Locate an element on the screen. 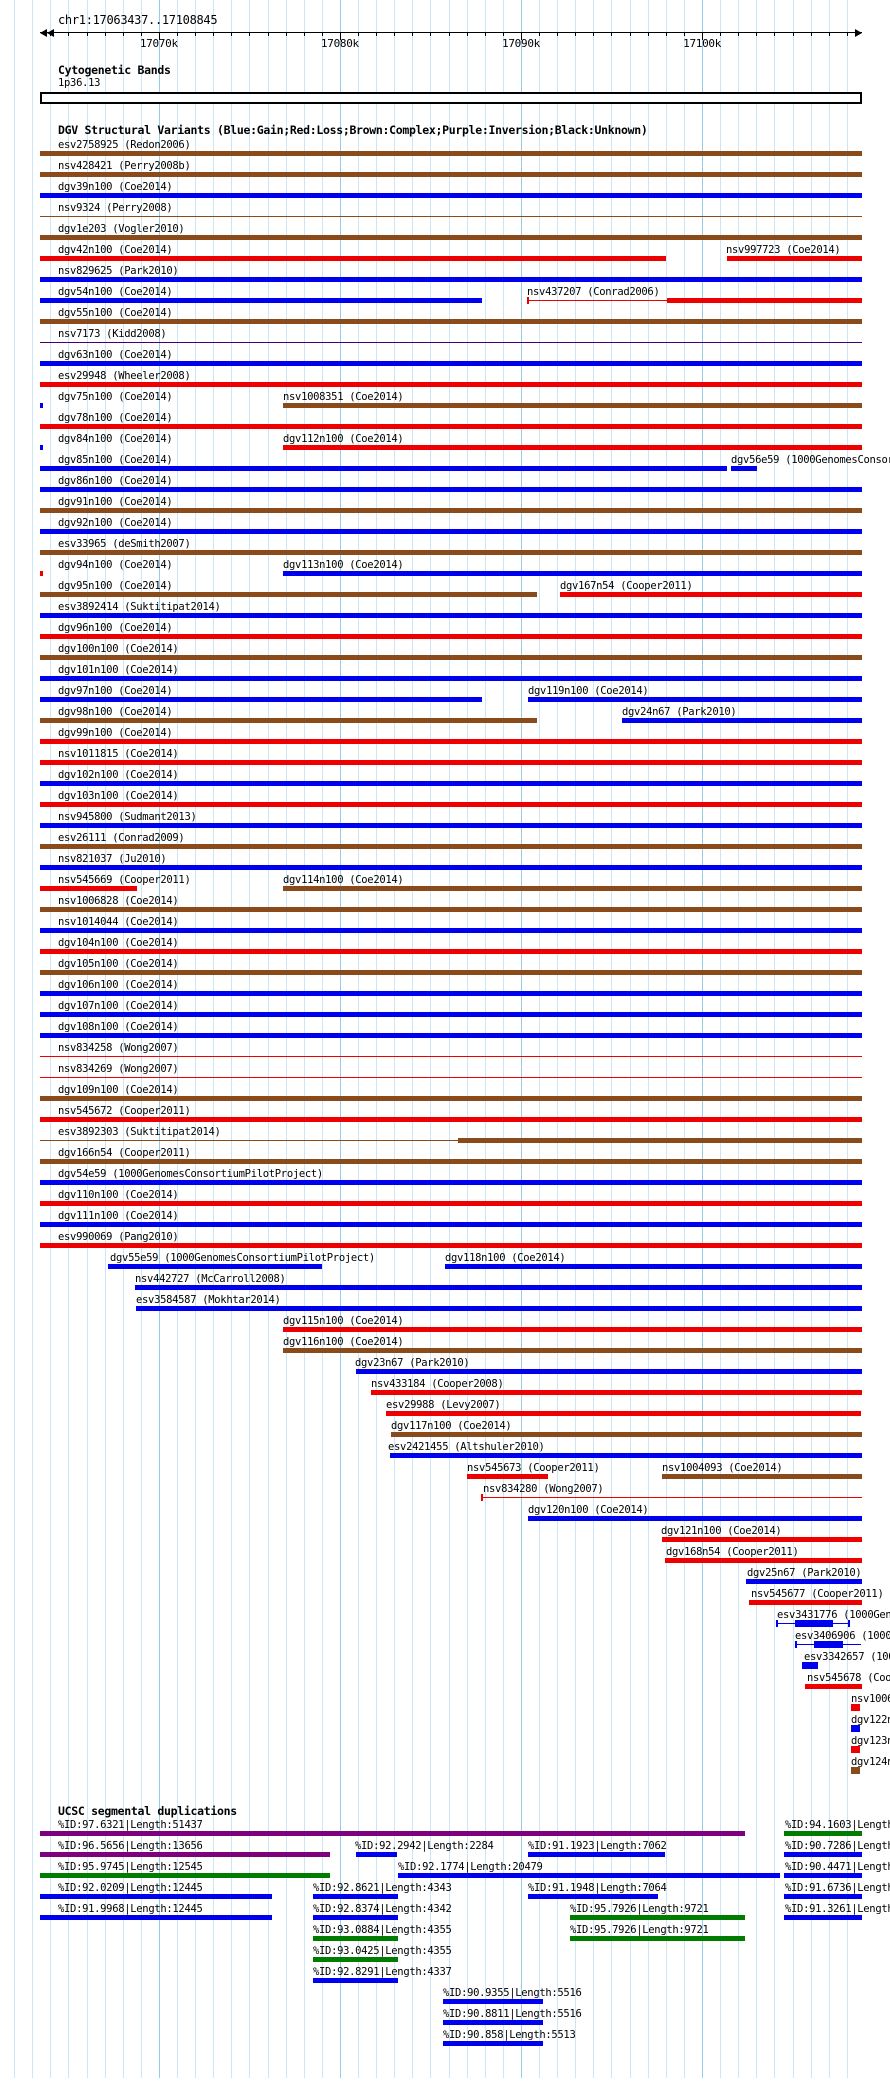 Image resolution: width=890 pixels, height=2084 pixels. segdup-label: %ID:92.8621|Length:4343 is located at coordinates (382, 1888).